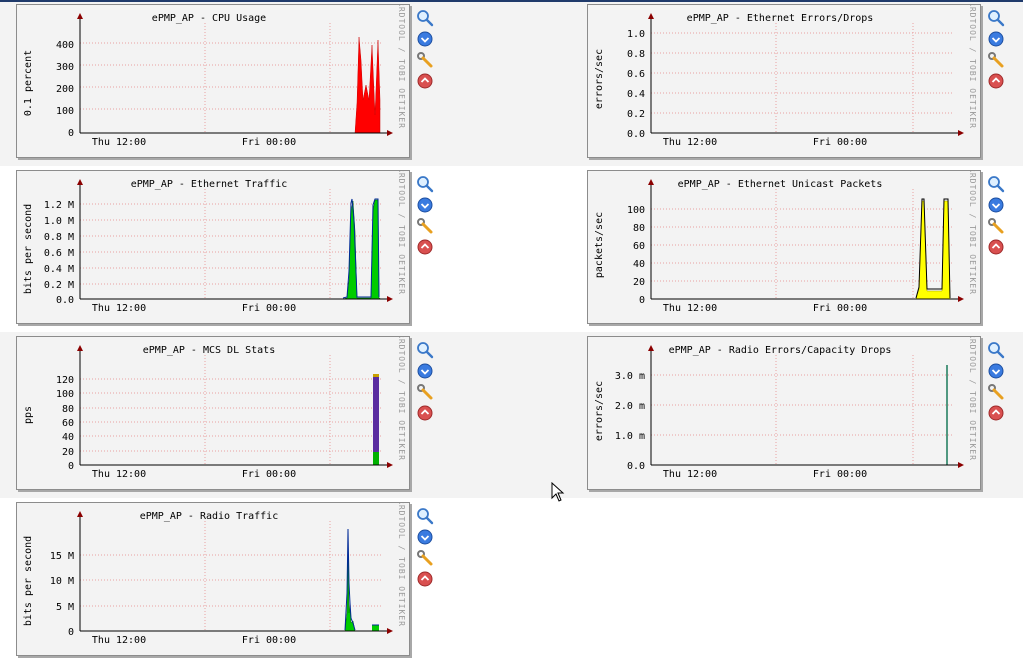  Describe the element at coordinates (933, 248) in the screenshot. I see `unicast-out-series` at that location.